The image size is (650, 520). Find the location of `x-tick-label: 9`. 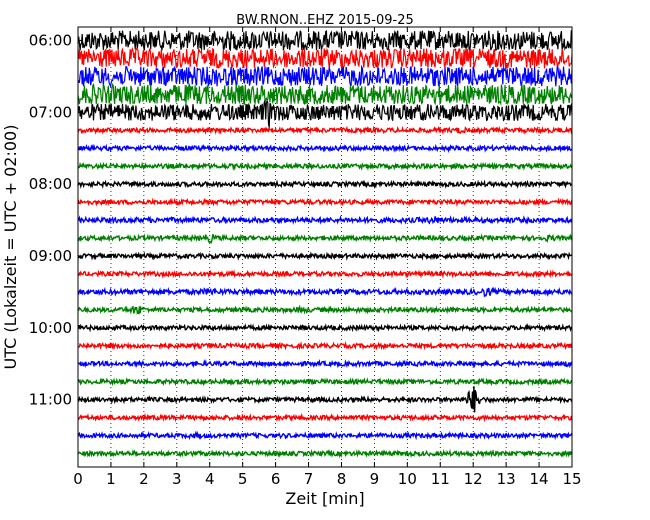

x-tick-label: 9 is located at coordinates (375, 479).